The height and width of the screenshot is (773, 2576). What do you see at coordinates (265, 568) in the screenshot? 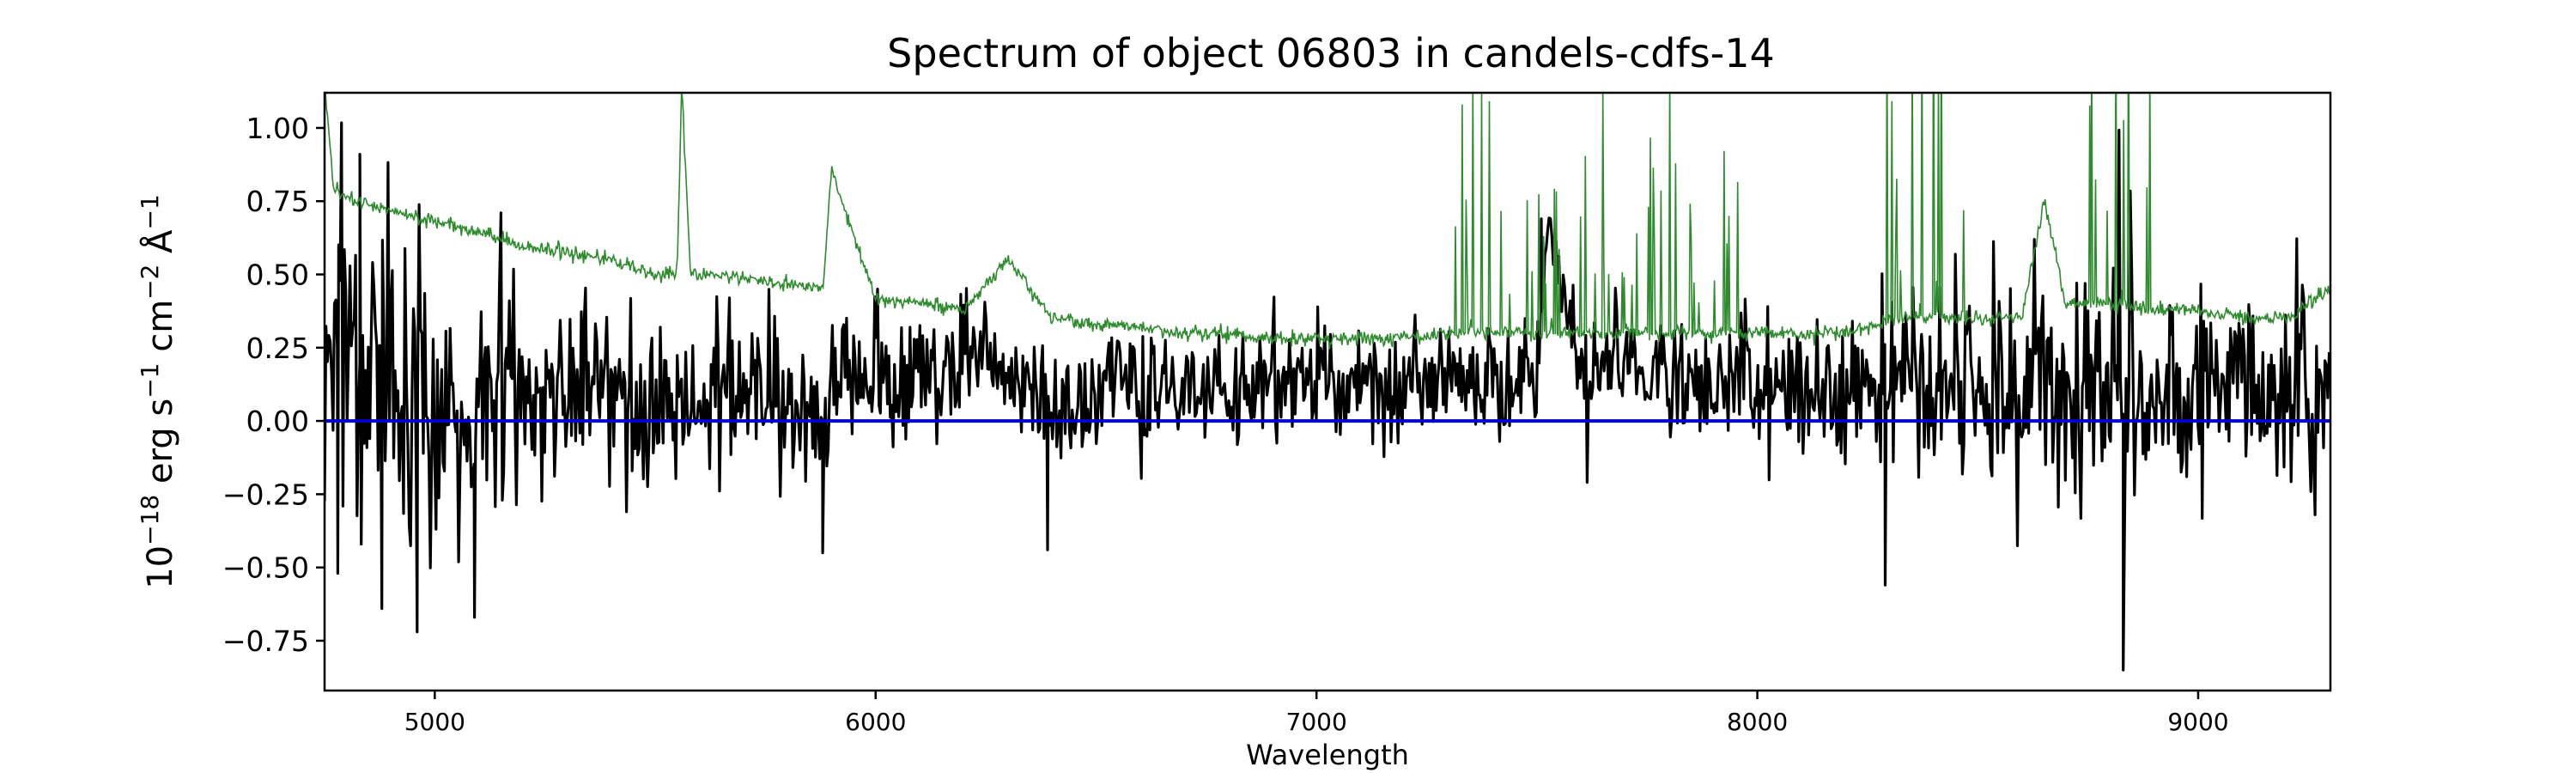
I see `y-tick-label: −0.50` at bounding box center [265, 568].